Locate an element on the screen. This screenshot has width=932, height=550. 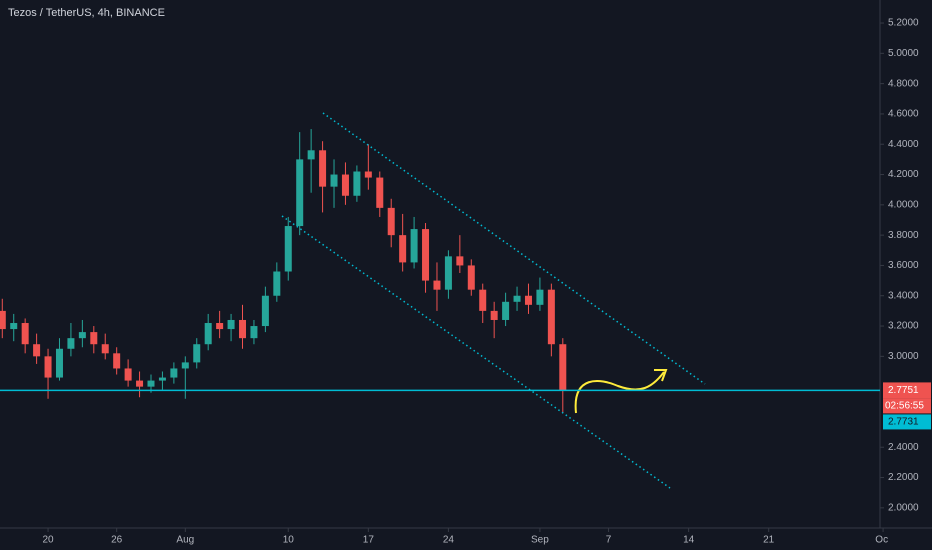
y-tick-label: 2.0000 is located at coordinates (903, 507).